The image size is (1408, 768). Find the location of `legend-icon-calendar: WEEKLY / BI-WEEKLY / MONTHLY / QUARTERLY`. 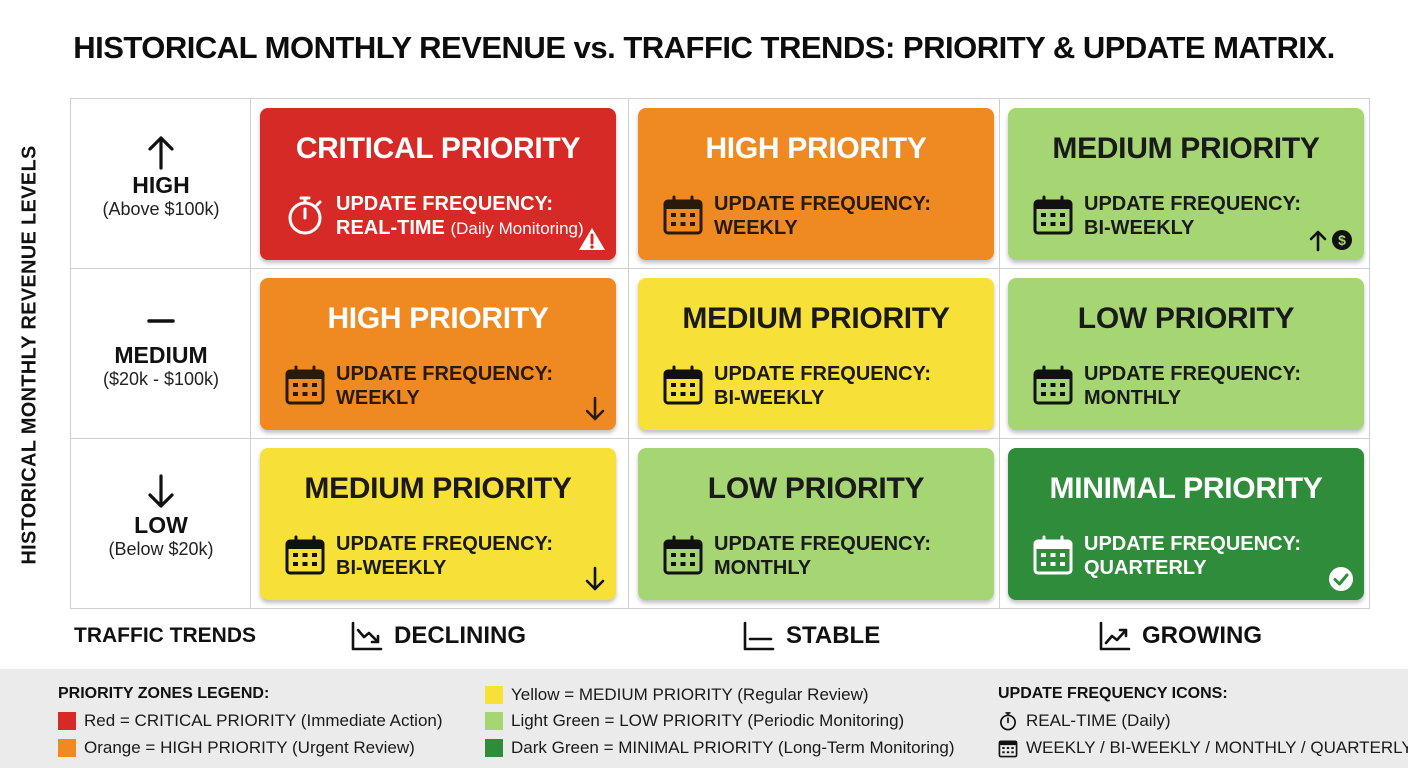

legend-icon-calendar: WEEKLY / BI-WEEKLY / MONTHLY / QUARTERLY is located at coordinates (1203, 748).